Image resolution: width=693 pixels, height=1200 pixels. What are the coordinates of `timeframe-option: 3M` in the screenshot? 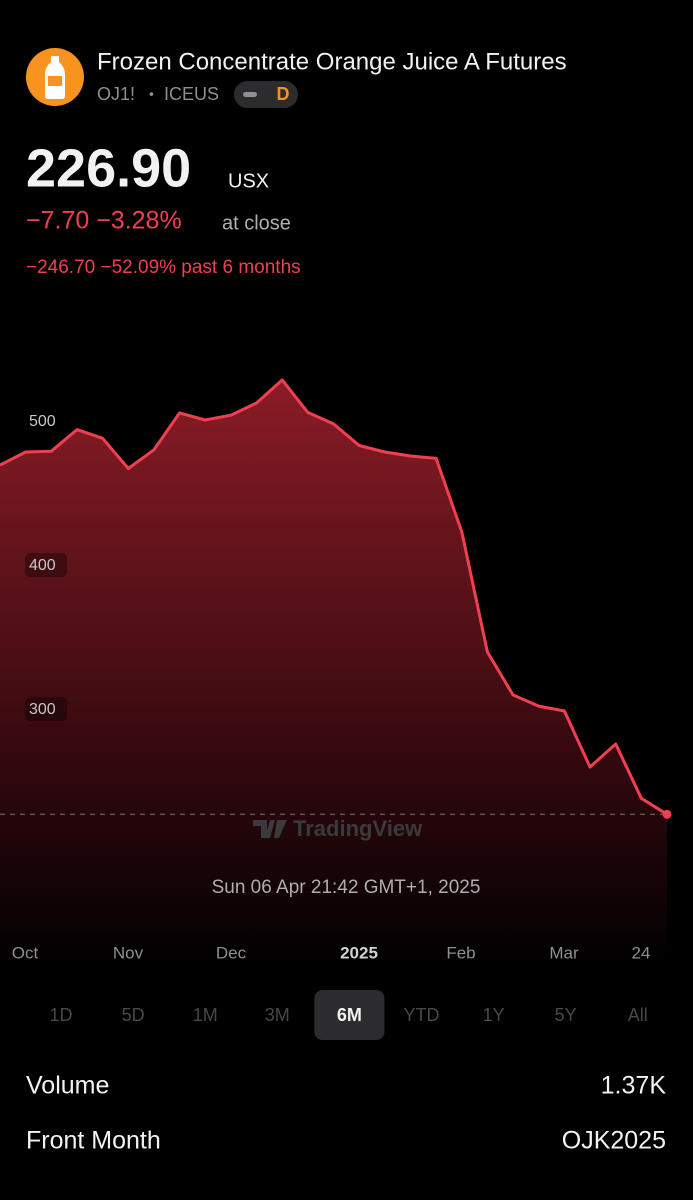 It's located at (277, 1015).